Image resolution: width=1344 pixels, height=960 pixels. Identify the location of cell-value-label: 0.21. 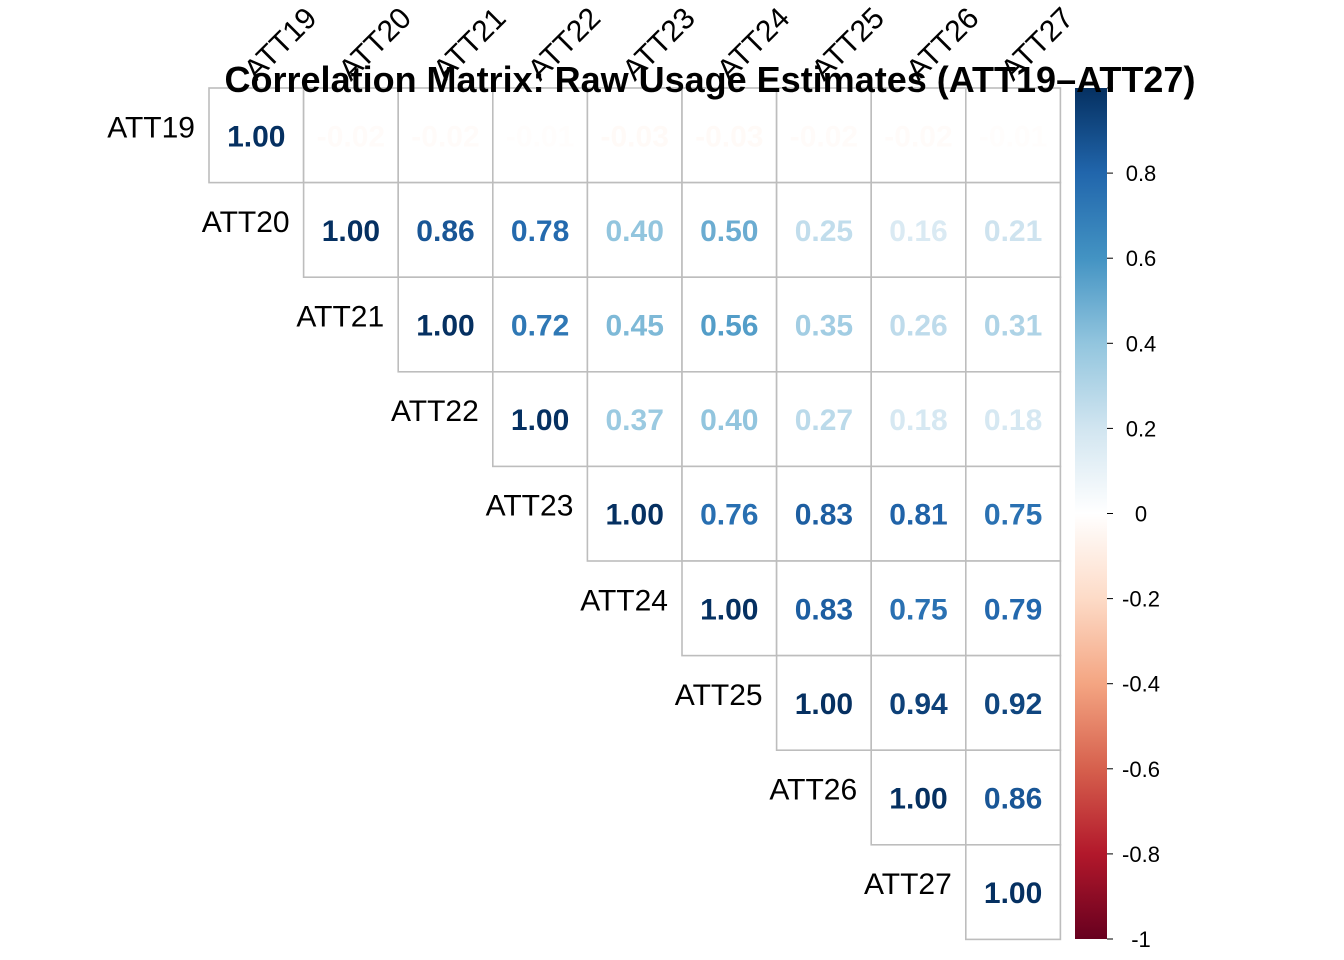
(1013, 231).